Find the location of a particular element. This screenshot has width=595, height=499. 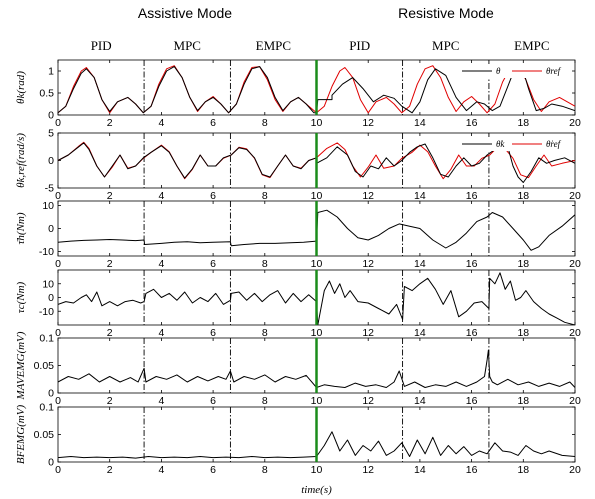

mode-title-resistive: Resistive Mode is located at coordinates (446, 13).